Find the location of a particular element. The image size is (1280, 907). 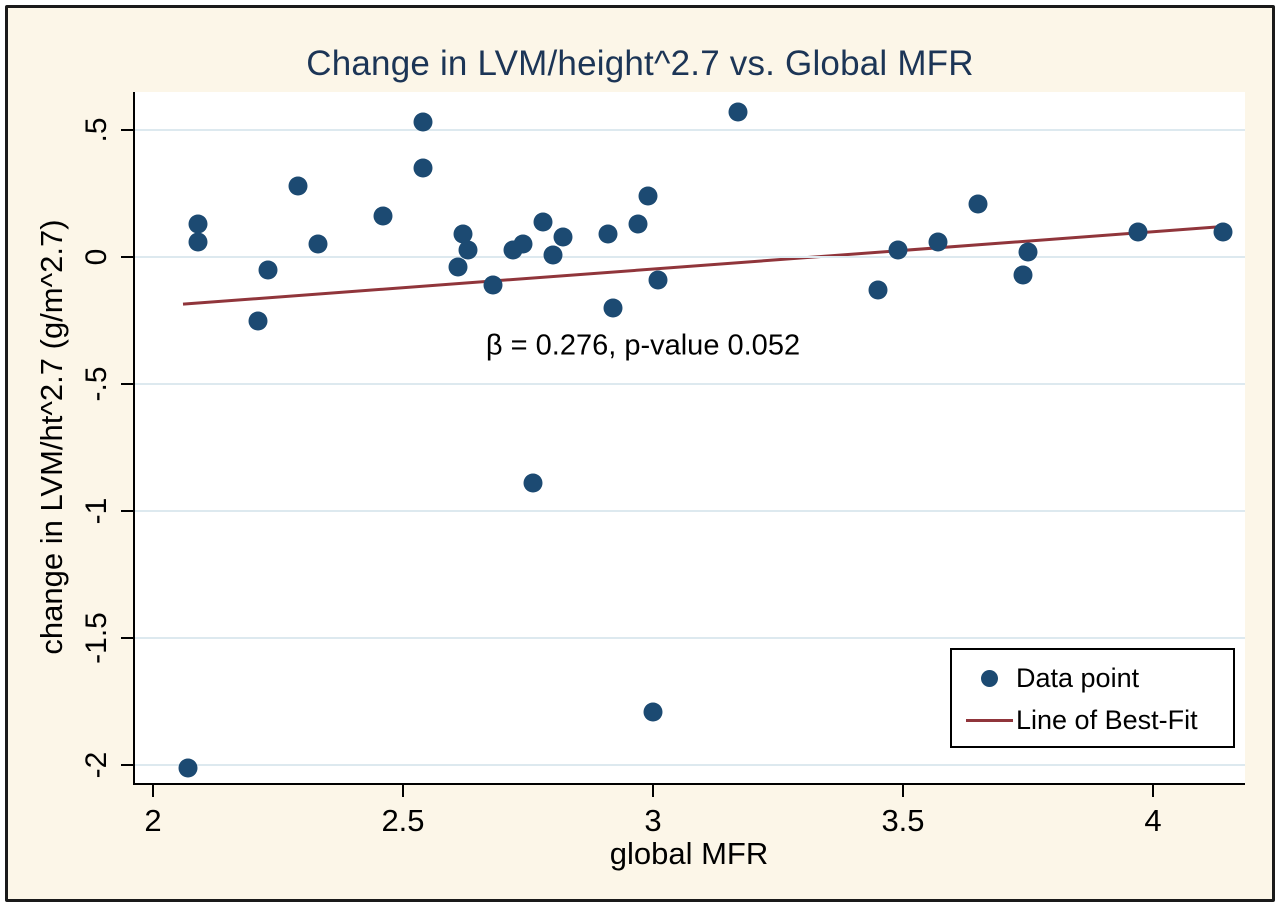

legend-item-best-fit: Line of Best-Fit is located at coordinates (1098, 720).